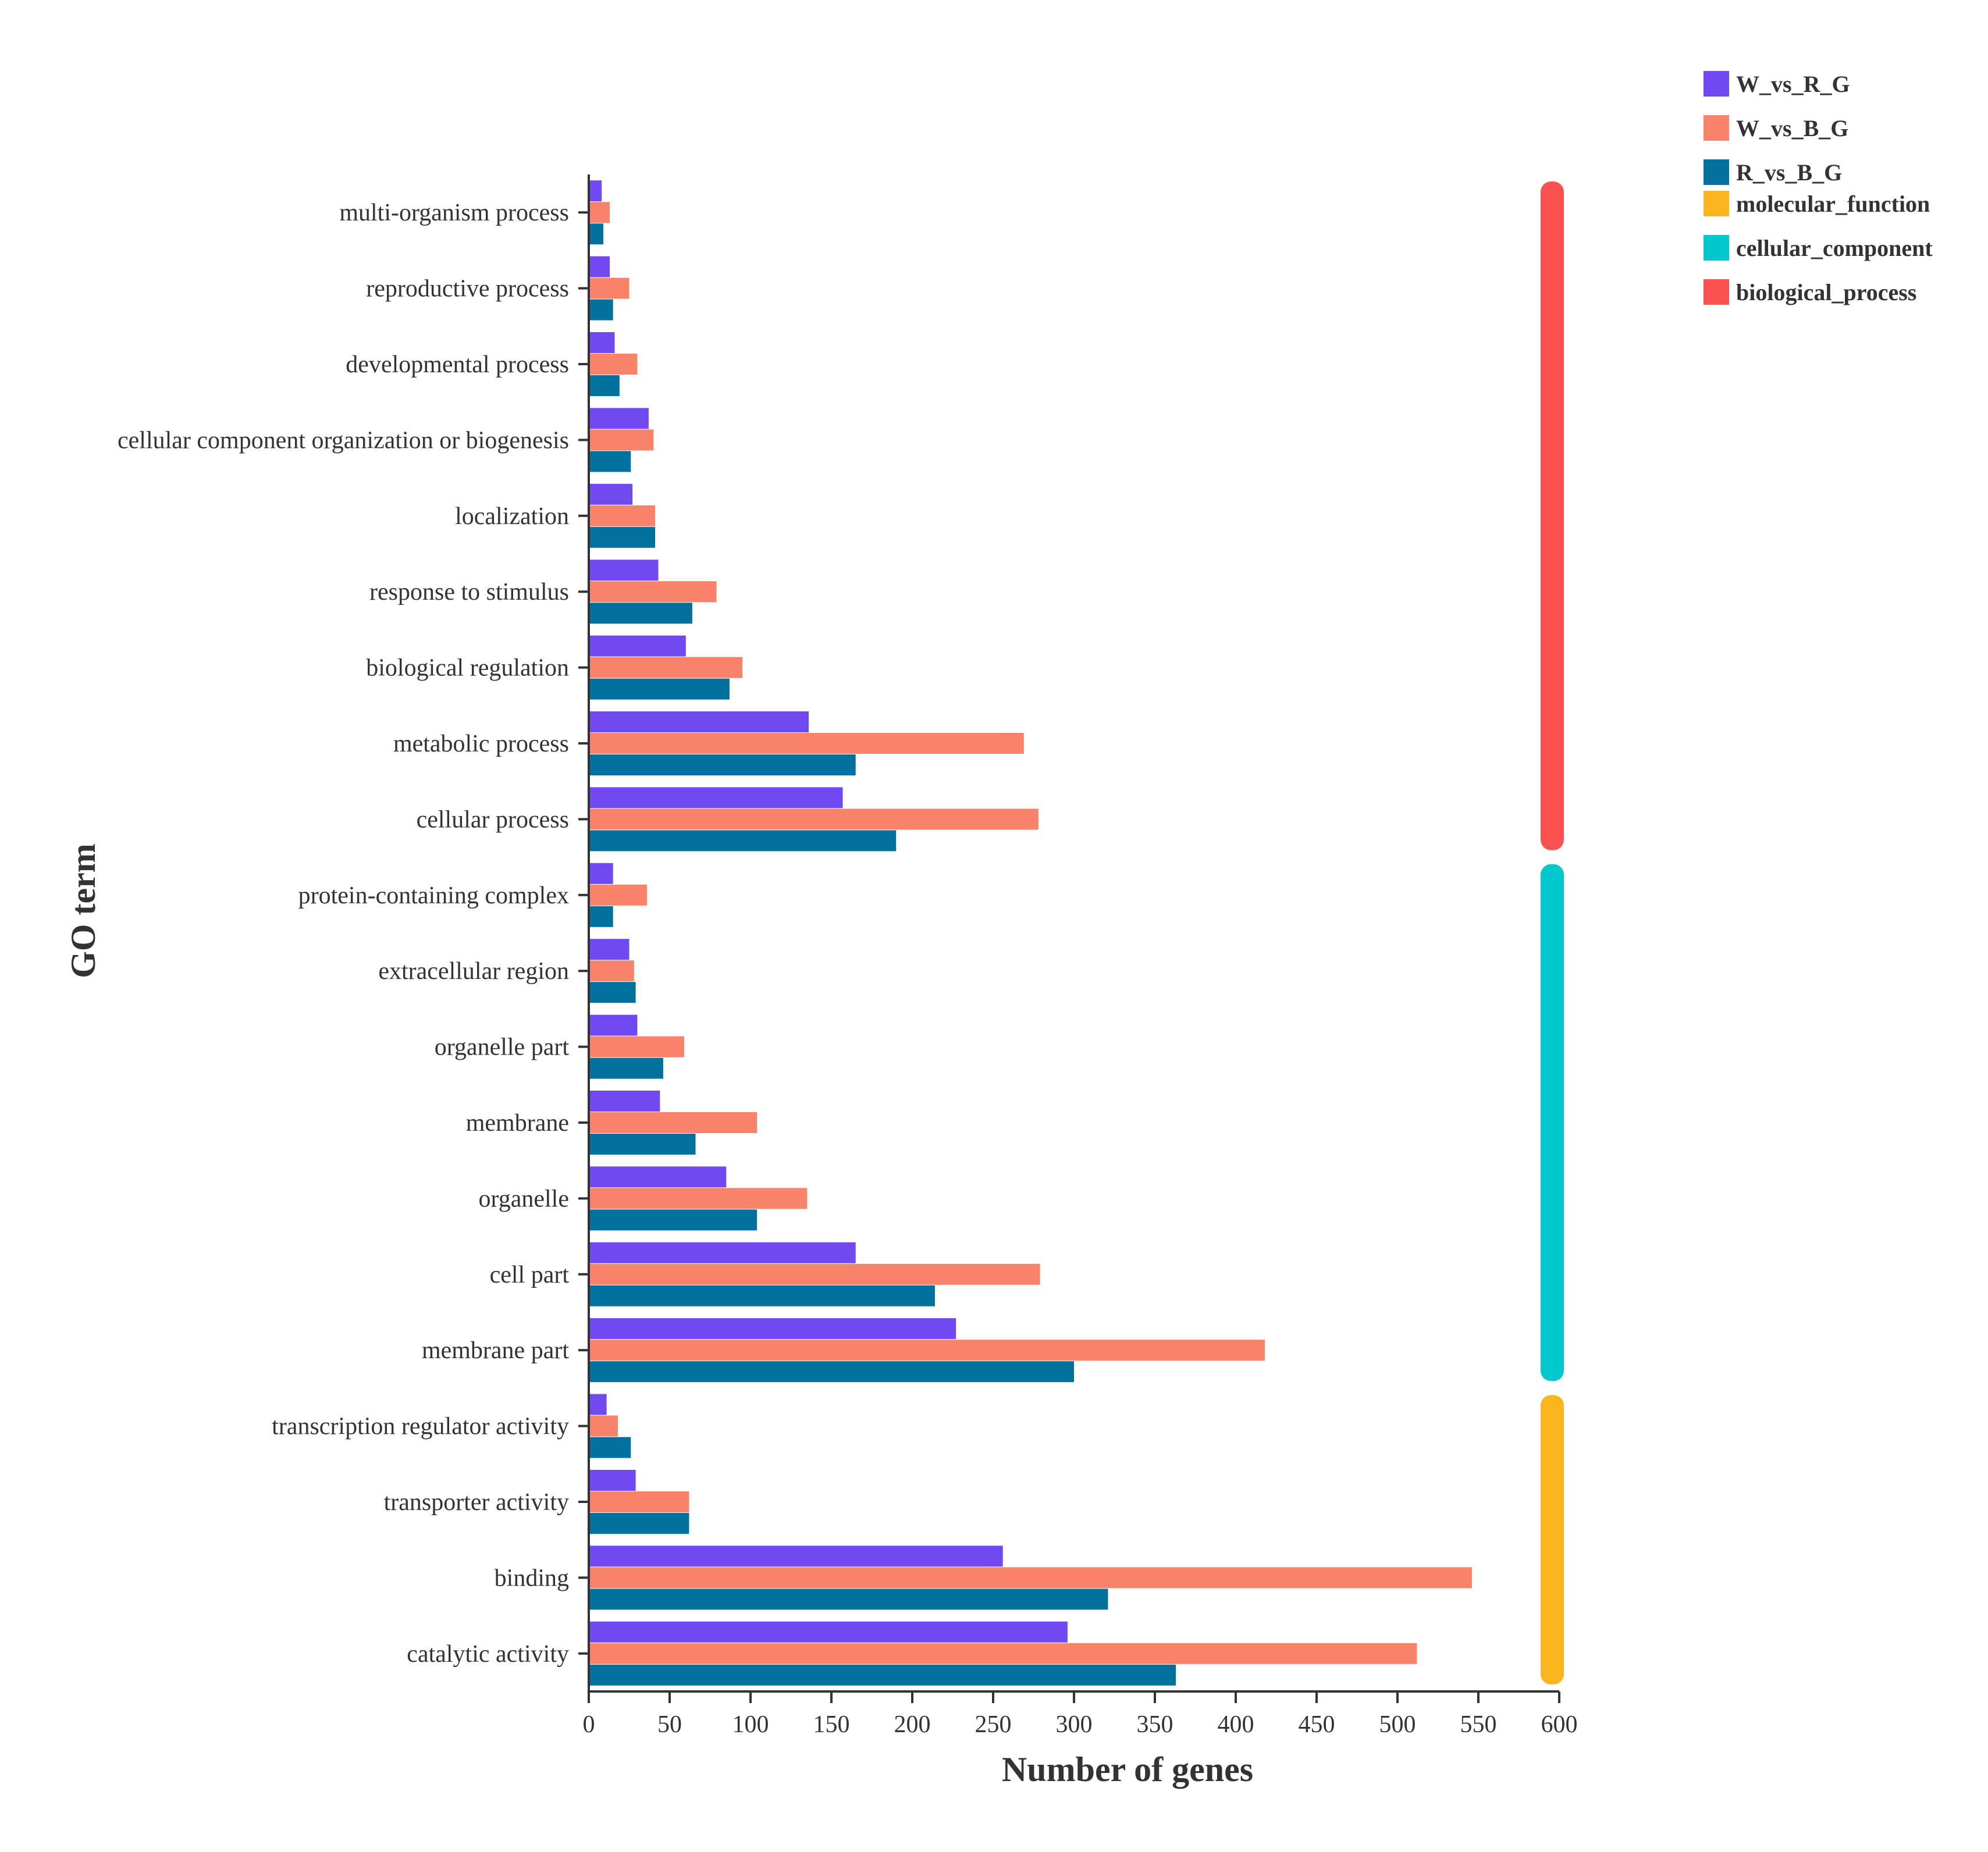  Describe the element at coordinates (658, 1177) in the screenshot. I see `bar-w-vs-r-g-organelle` at that location.